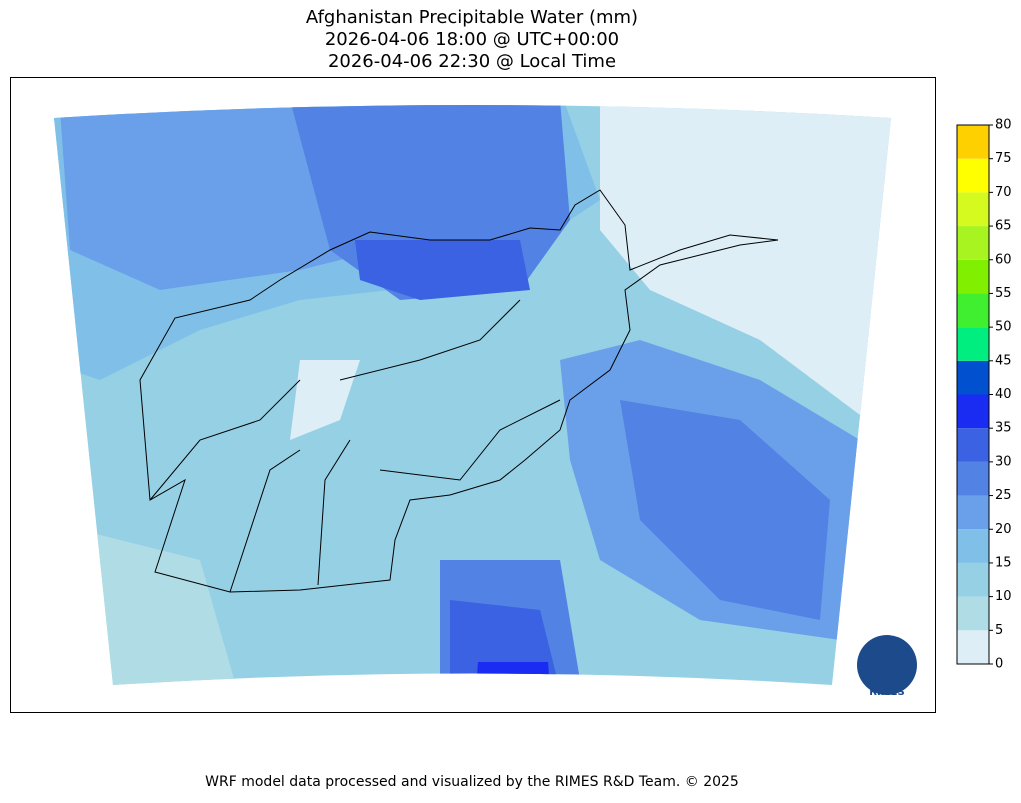 The width and height of the screenshot is (1021, 803). I want to click on colorbar-tick-label: 15, so click(1003, 562).